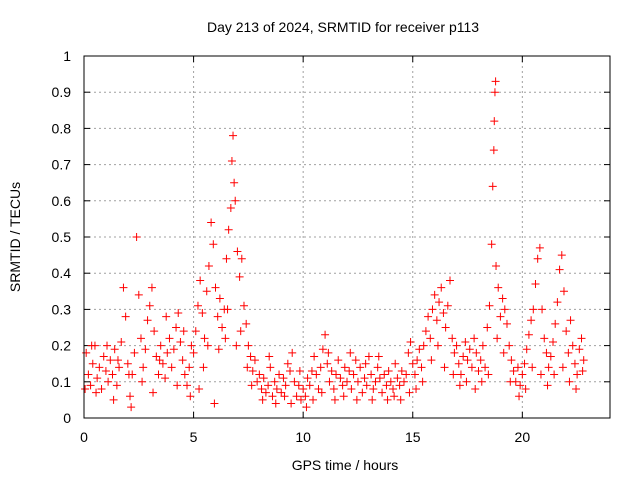  Describe the element at coordinates (62, 237) in the screenshot. I see `y-tick-label: 0.5` at that location.